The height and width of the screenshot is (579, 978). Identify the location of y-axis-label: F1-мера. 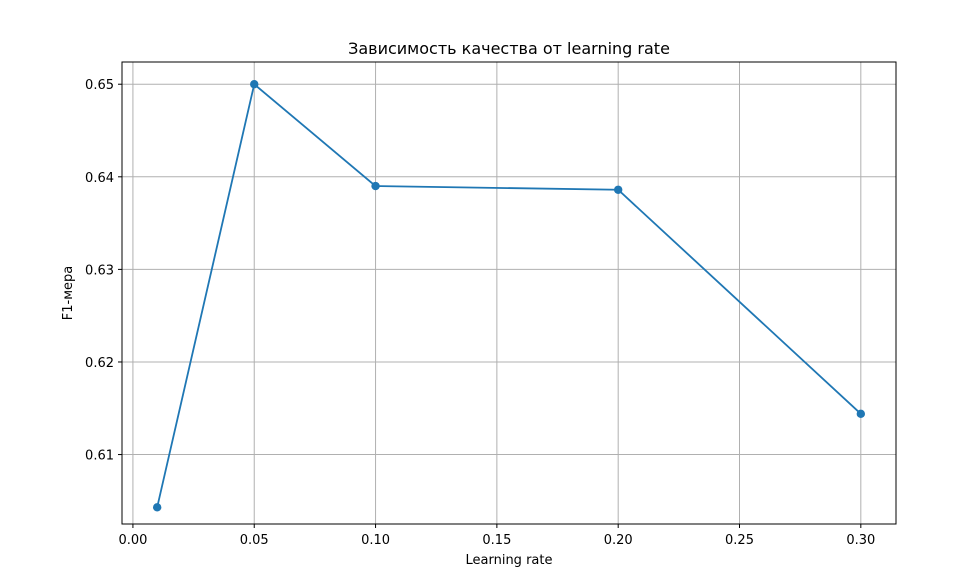
(68, 293).